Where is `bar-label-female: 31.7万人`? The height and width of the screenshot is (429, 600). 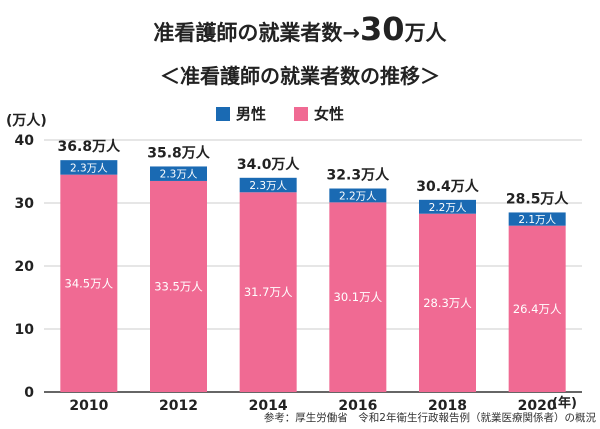
bar-label-female: 31.7万人 is located at coordinates (268, 292).